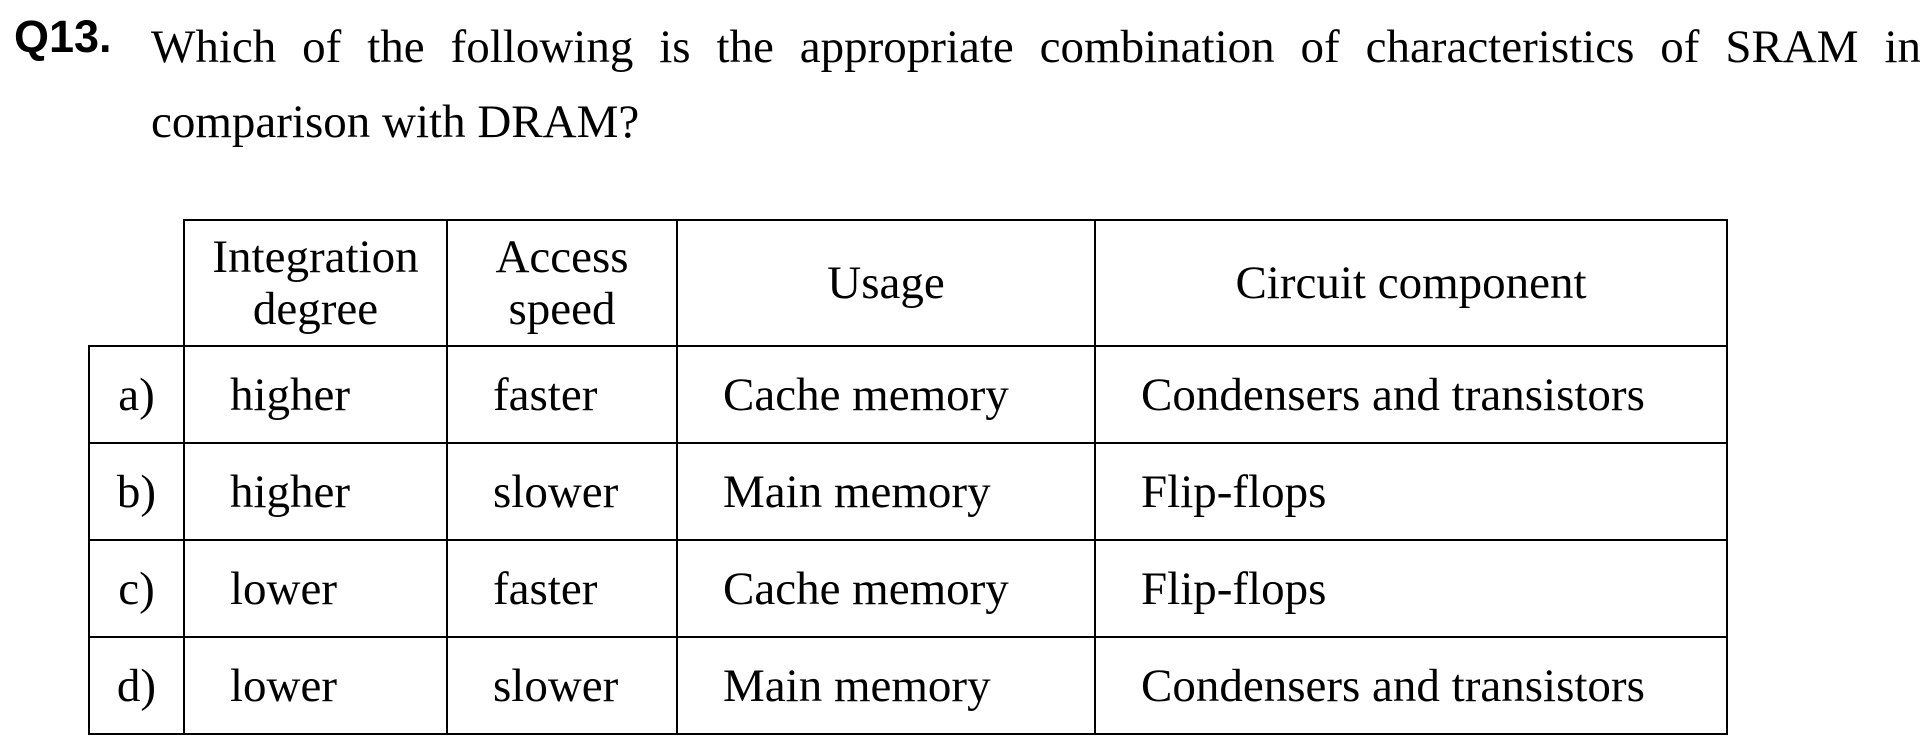 This screenshot has height=750, width=1920. I want to click on option-label: a), so click(136, 394).